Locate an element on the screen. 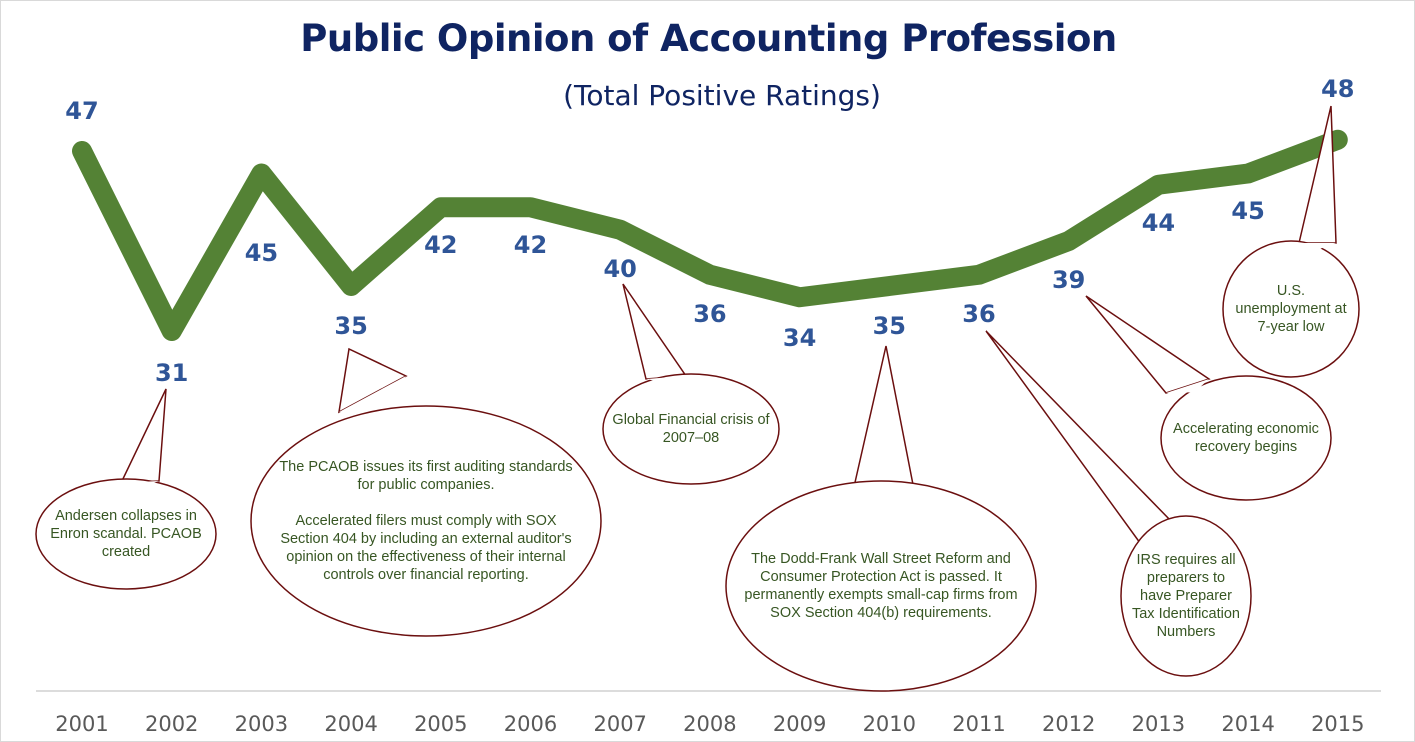 The height and width of the screenshot is (742, 1415). callout-text-2015: U.S. unemployment at 7-year low is located at coordinates (1291, 309).